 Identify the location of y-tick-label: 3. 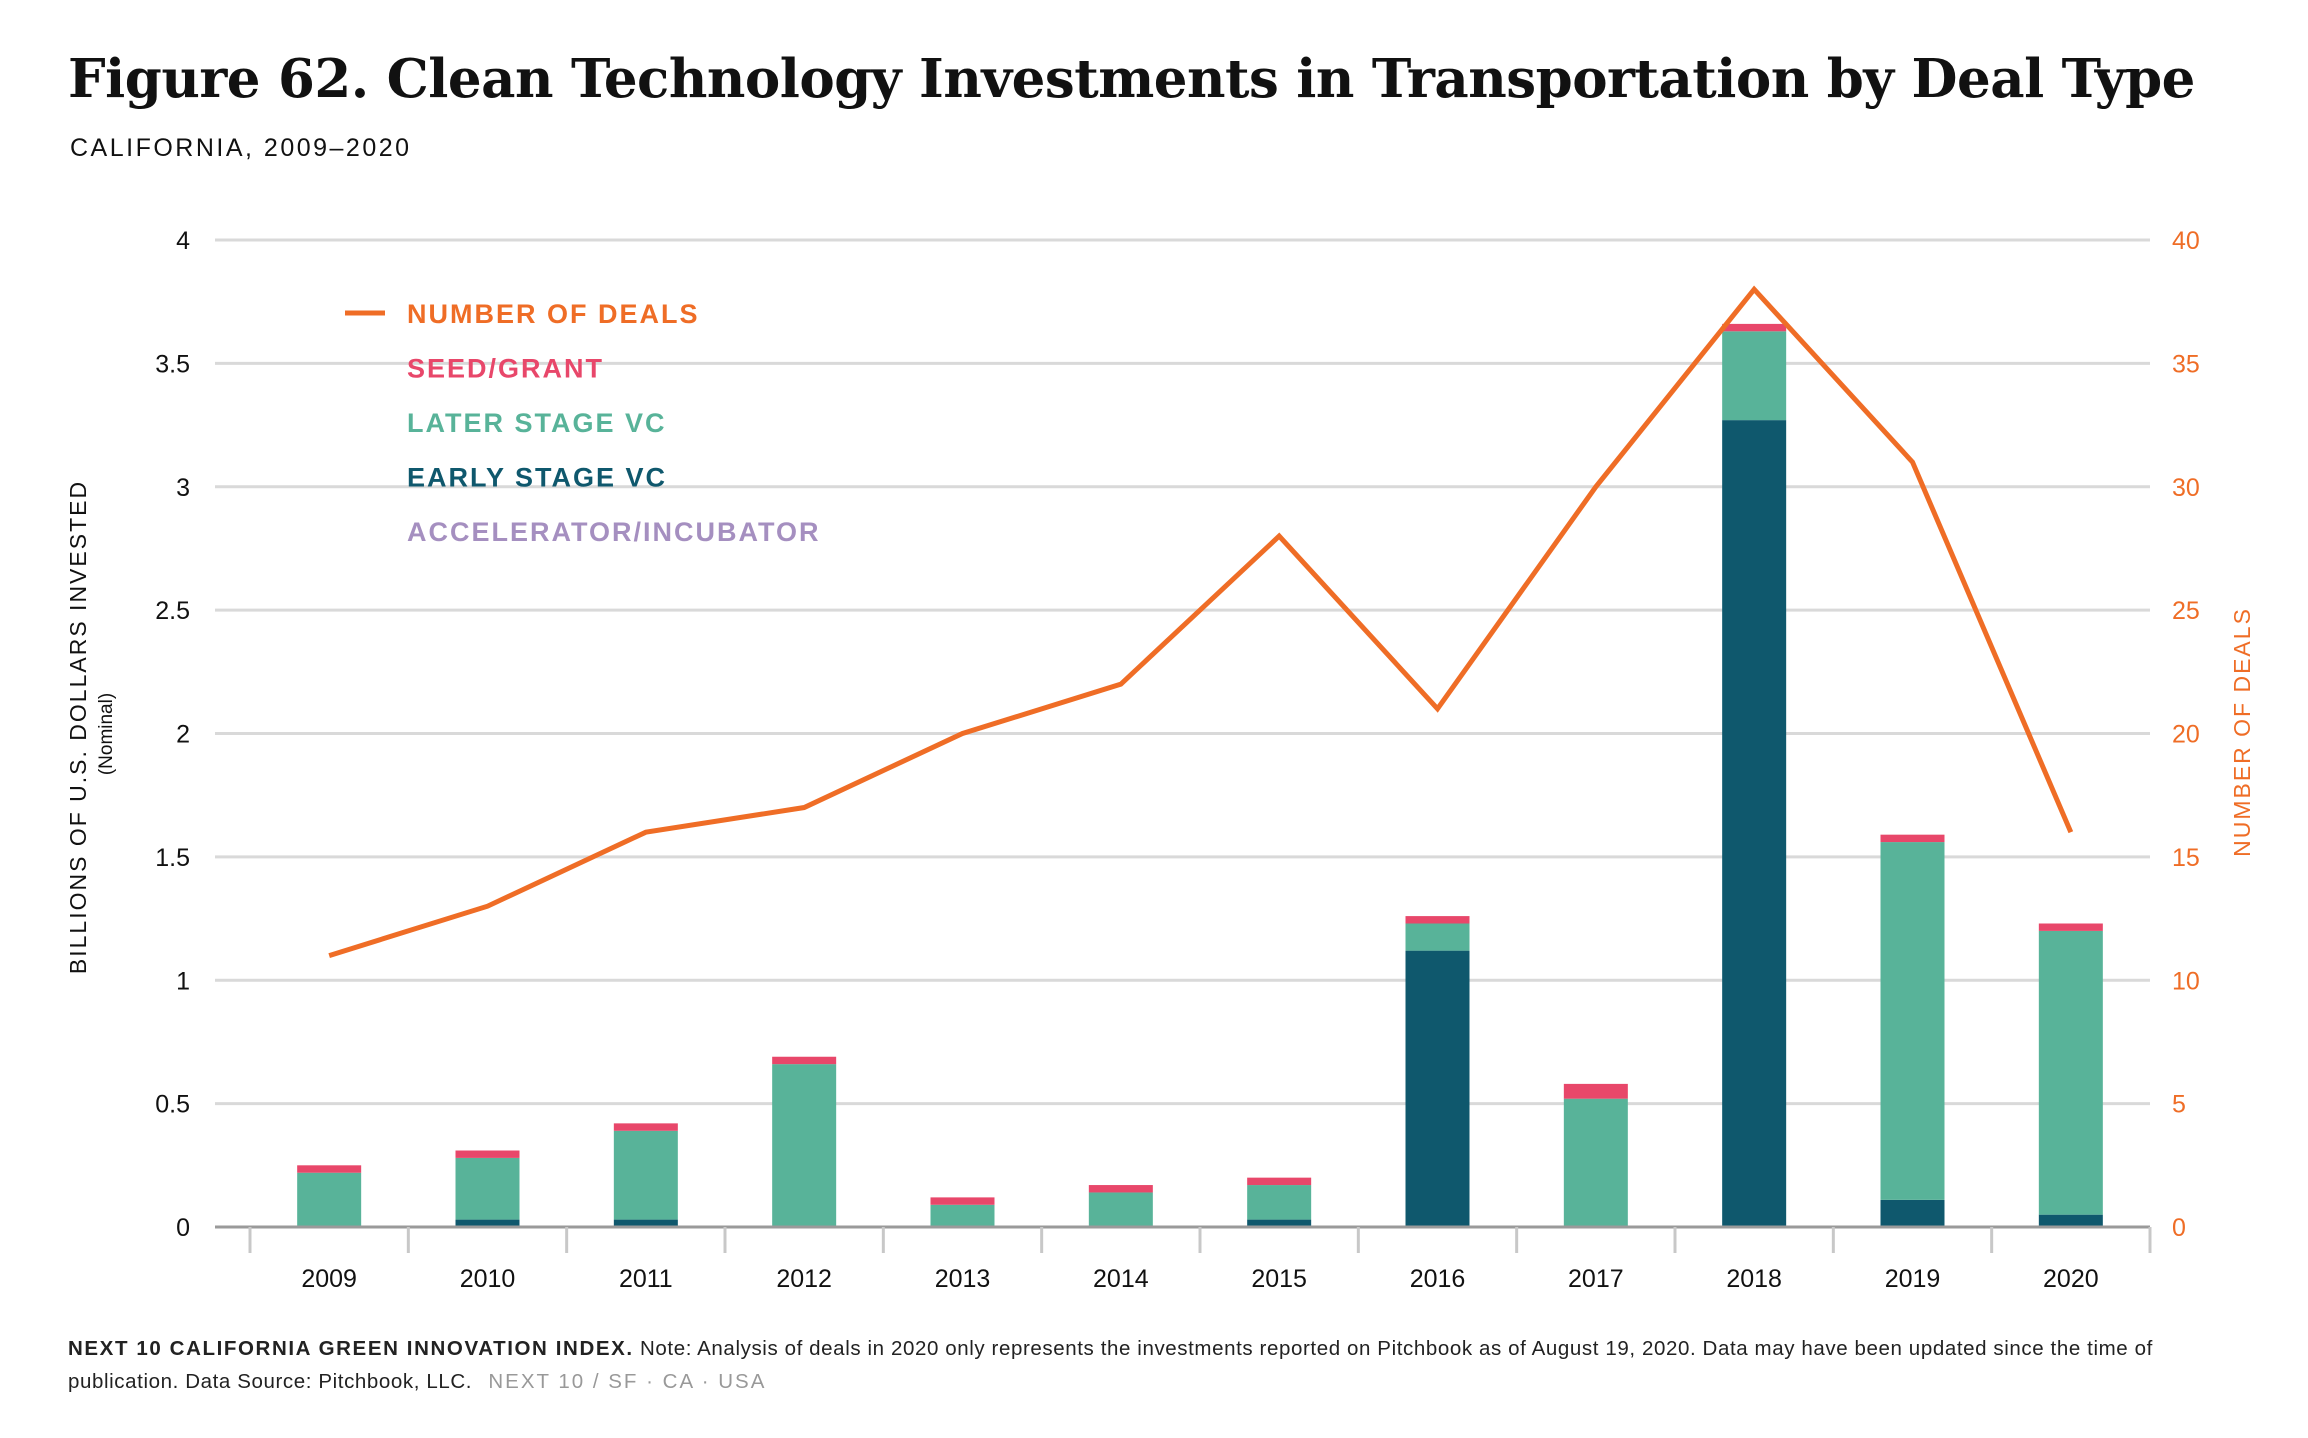
(183, 488).